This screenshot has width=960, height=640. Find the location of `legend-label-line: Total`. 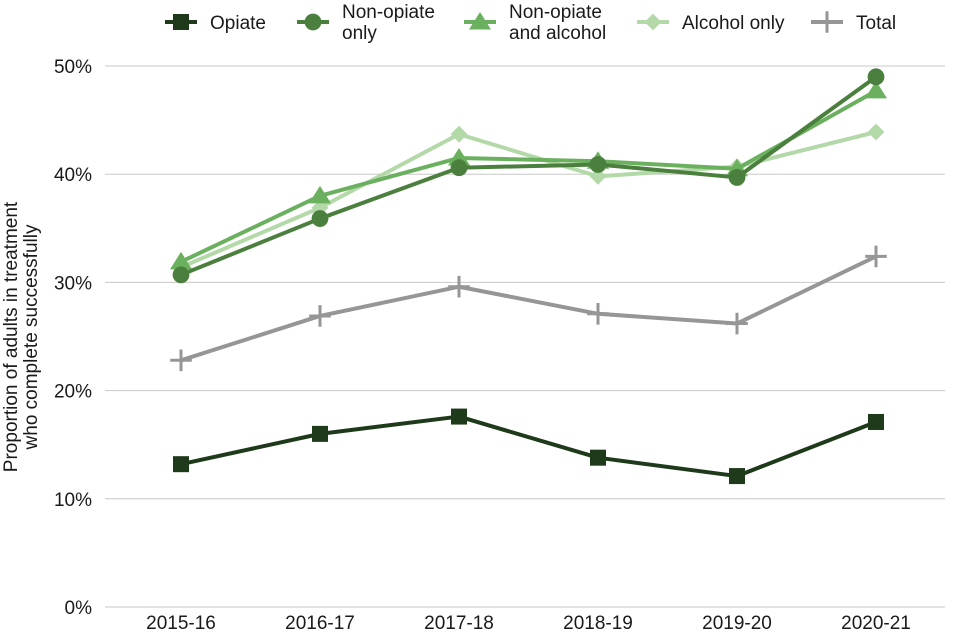

legend-label-line: Total is located at coordinates (876, 23).